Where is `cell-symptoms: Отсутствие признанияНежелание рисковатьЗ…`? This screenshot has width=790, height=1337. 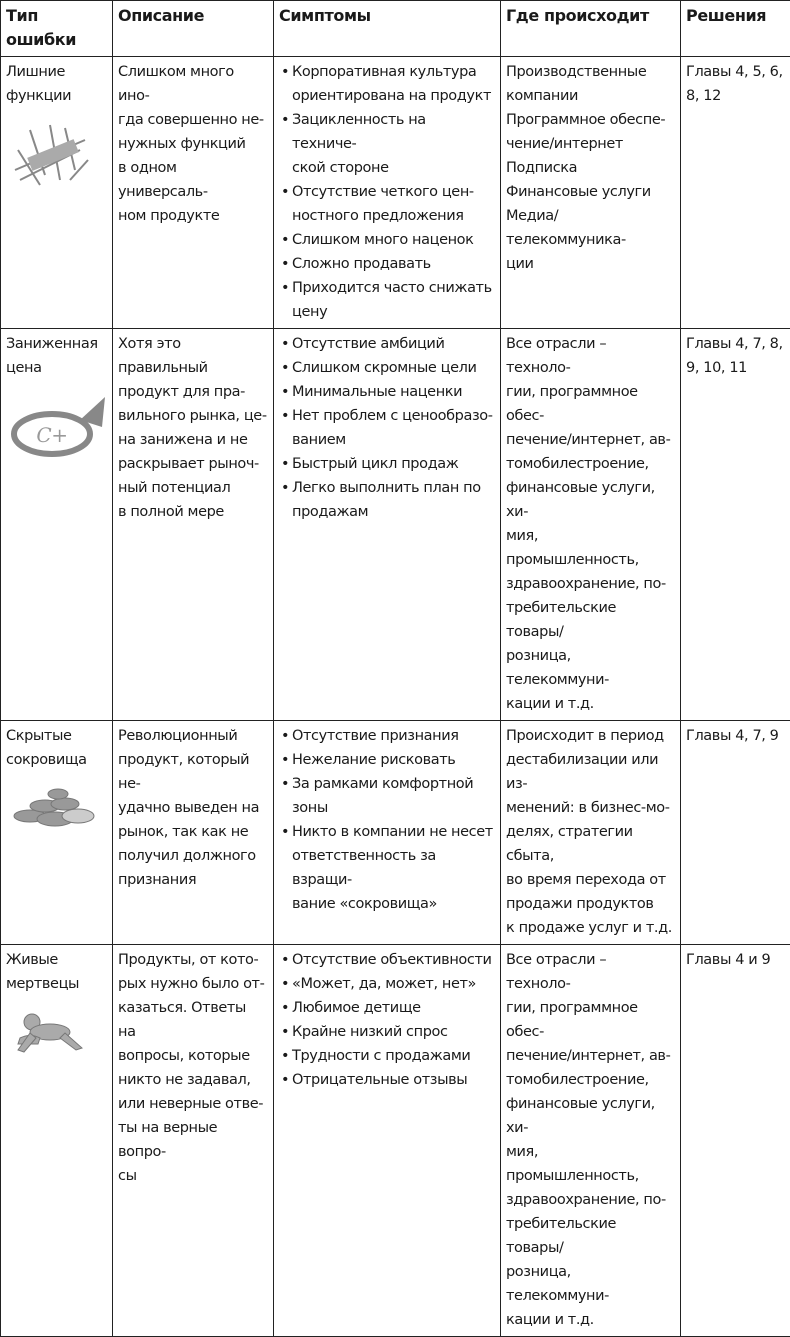
cell-symptoms: Отсутствие признанияНежелание рисковатьЗ… is located at coordinates (387, 833).